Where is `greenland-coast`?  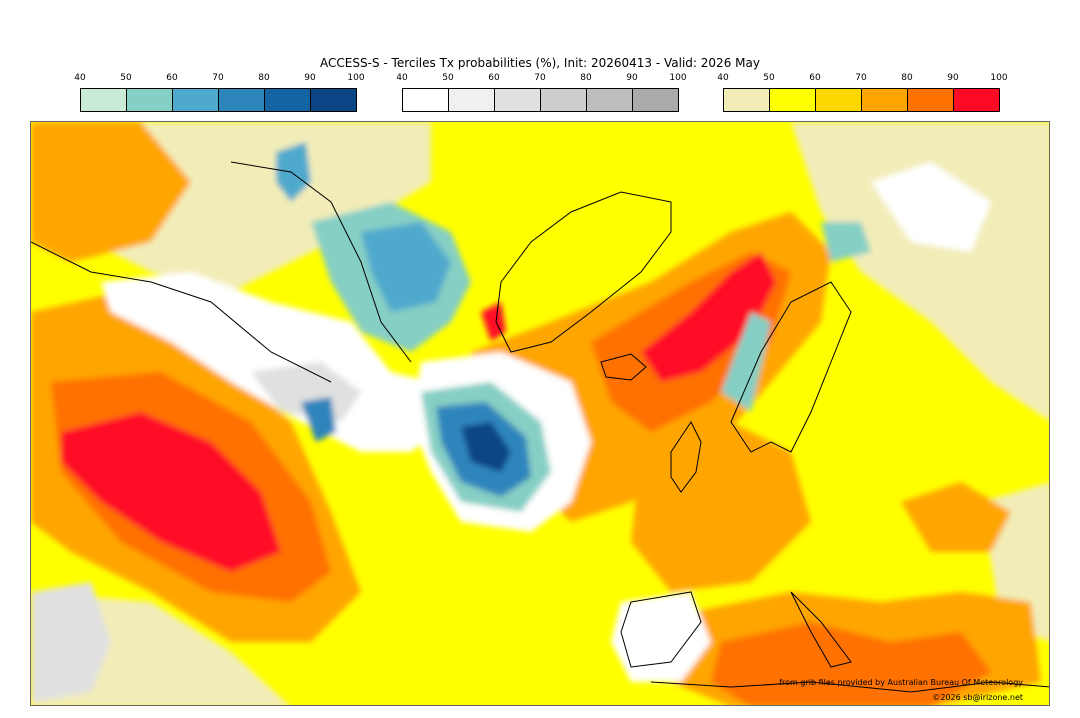 greenland-coast is located at coordinates (583, 272).